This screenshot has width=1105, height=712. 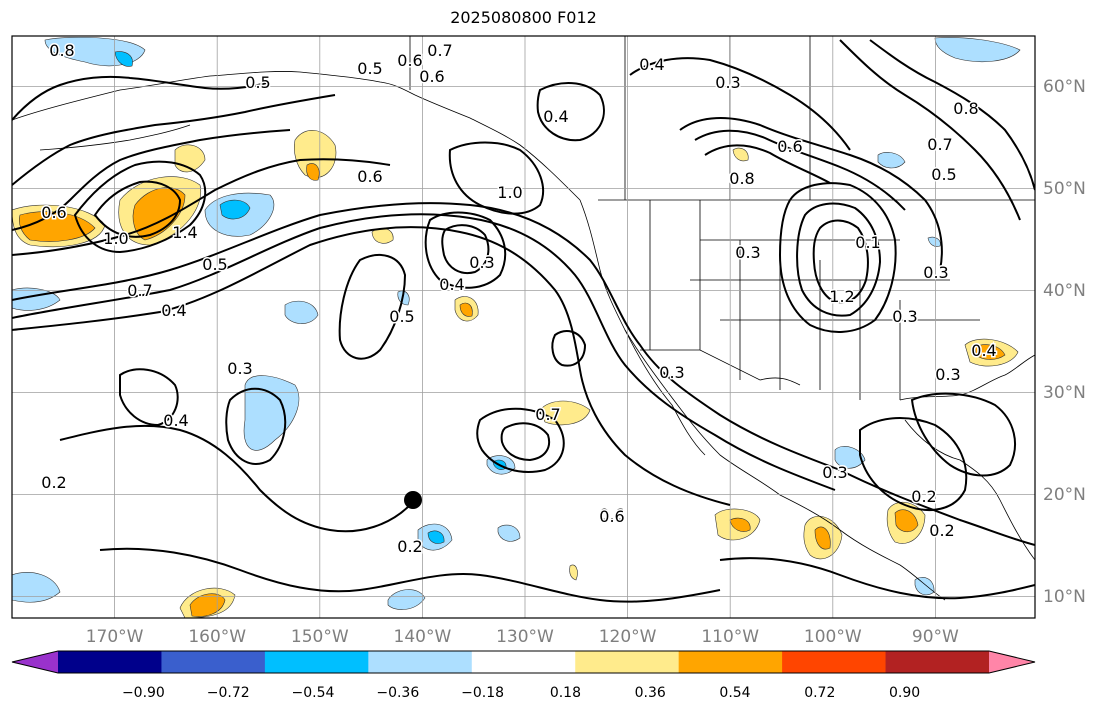 What do you see at coordinates (35, 662) in the screenshot?
I see `colorbar-extend-low` at bounding box center [35, 662].